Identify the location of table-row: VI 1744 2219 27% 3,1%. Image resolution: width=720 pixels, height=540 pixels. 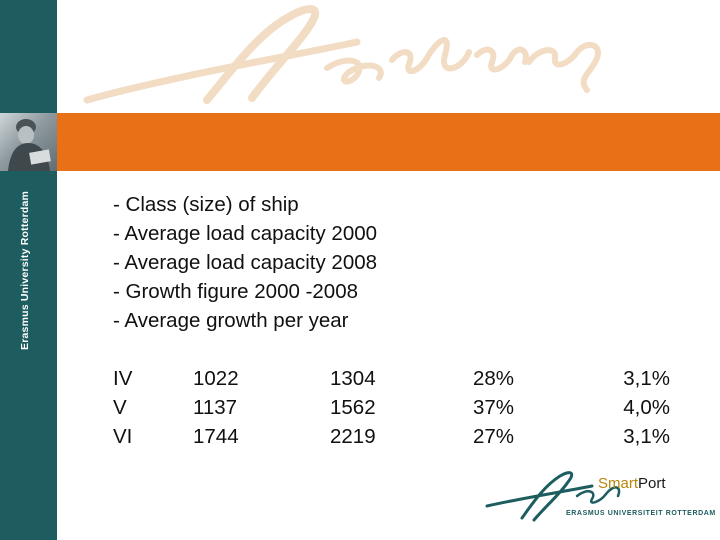
(360, 436).